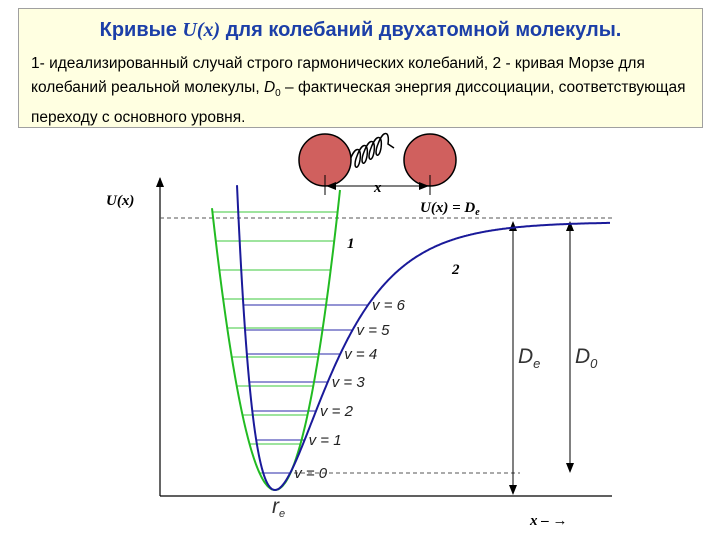 The image size is (720, 540). I want to click on label-sub: 0, so click(594, 363).